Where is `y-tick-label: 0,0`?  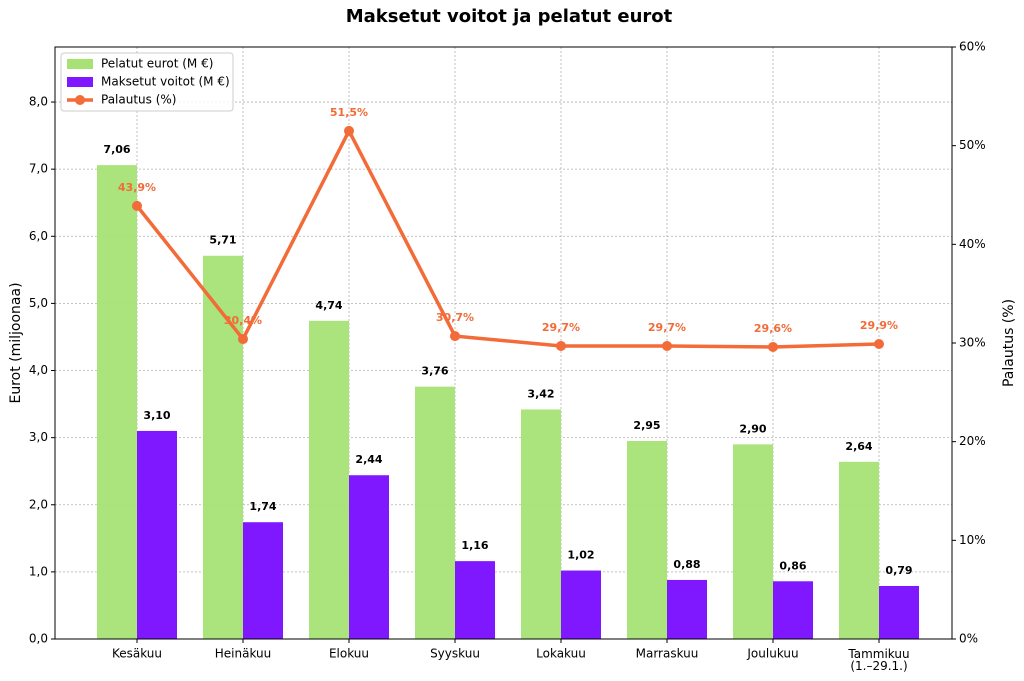
y-tick-label: 0,0 is located at coordinates (38, 639).